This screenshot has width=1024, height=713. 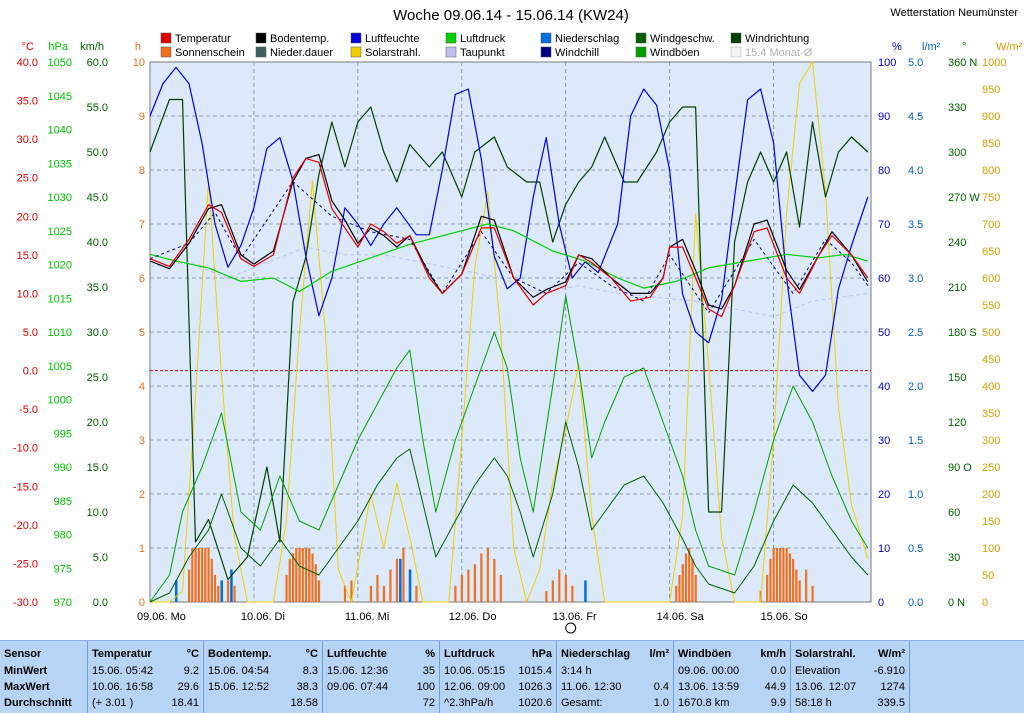 What do you see at coordinates (482, 53) in the screenshot?
I see `legend-label: Taupunkt` at bounding box center [482, 53].